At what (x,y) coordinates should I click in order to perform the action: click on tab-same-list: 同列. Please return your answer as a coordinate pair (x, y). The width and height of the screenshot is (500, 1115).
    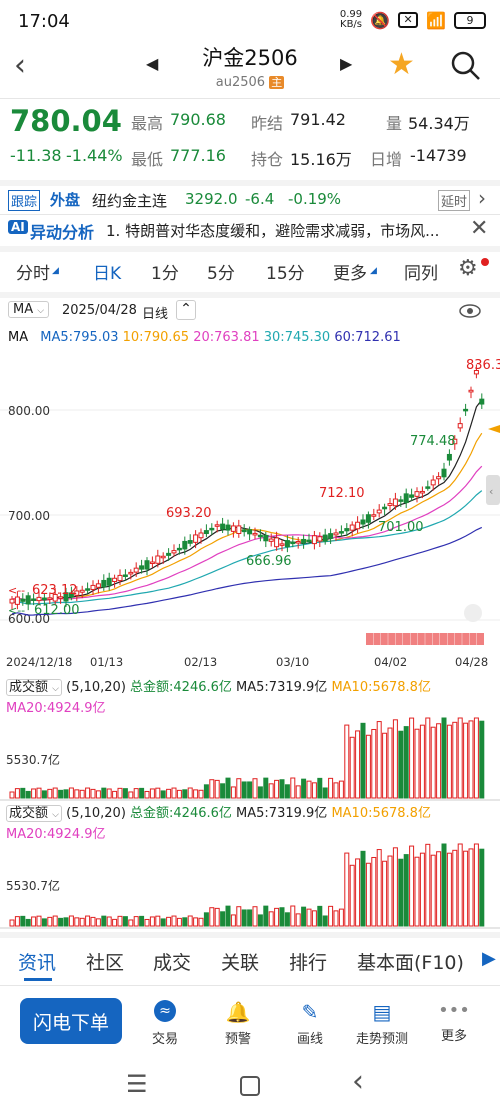
    Looking at the image, I should click on (421, 274).